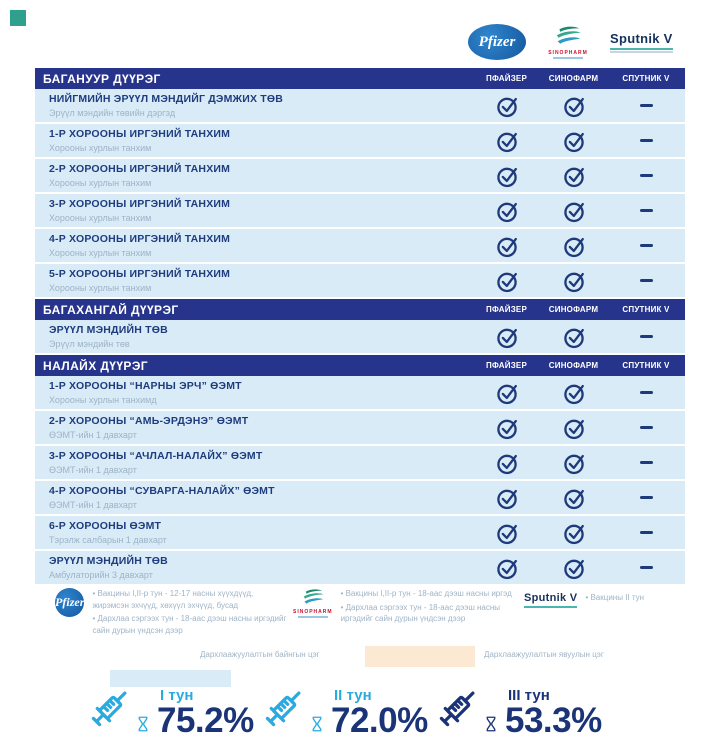  Describe the element at coordinates (551, 607) in the screenshot. I see `sputnikv-footnote-logo-underline` at that location.